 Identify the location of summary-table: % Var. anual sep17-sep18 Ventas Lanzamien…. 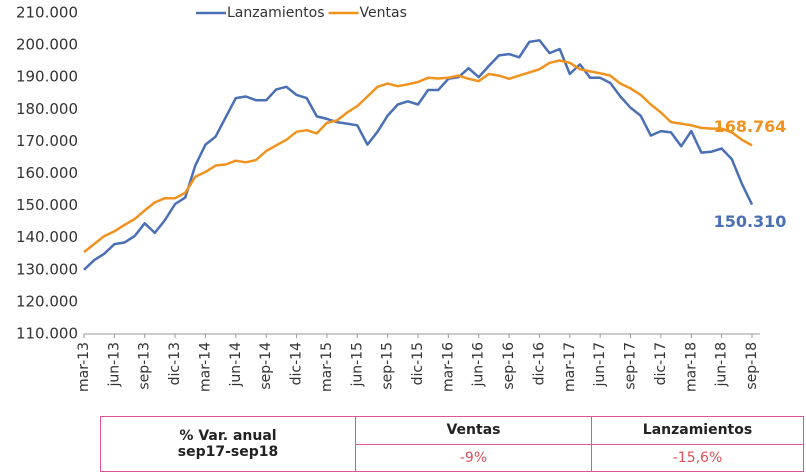
(452, 444).